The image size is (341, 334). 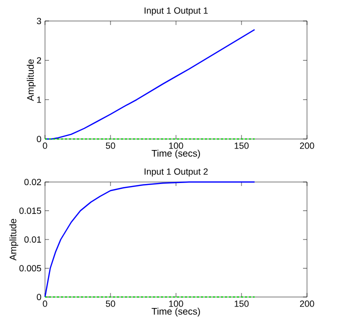 I want to click on y-tick-label: 0.01, so click(x=33, y=239).